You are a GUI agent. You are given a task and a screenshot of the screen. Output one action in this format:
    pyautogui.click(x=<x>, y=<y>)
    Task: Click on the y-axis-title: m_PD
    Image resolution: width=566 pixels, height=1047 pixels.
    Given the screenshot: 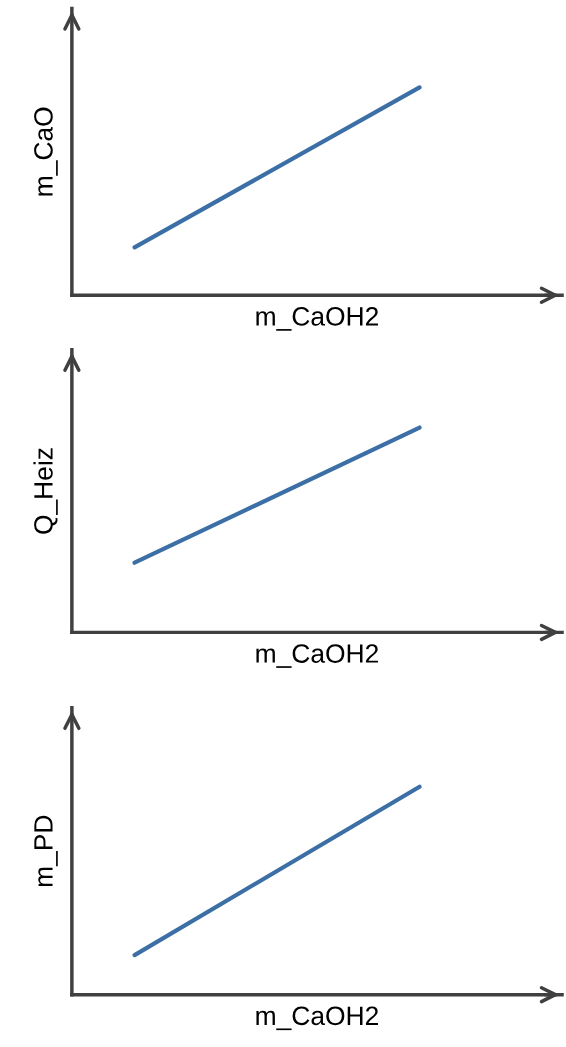 What is the action you would take?
    pyautogui.click(x=46, y=851)
    